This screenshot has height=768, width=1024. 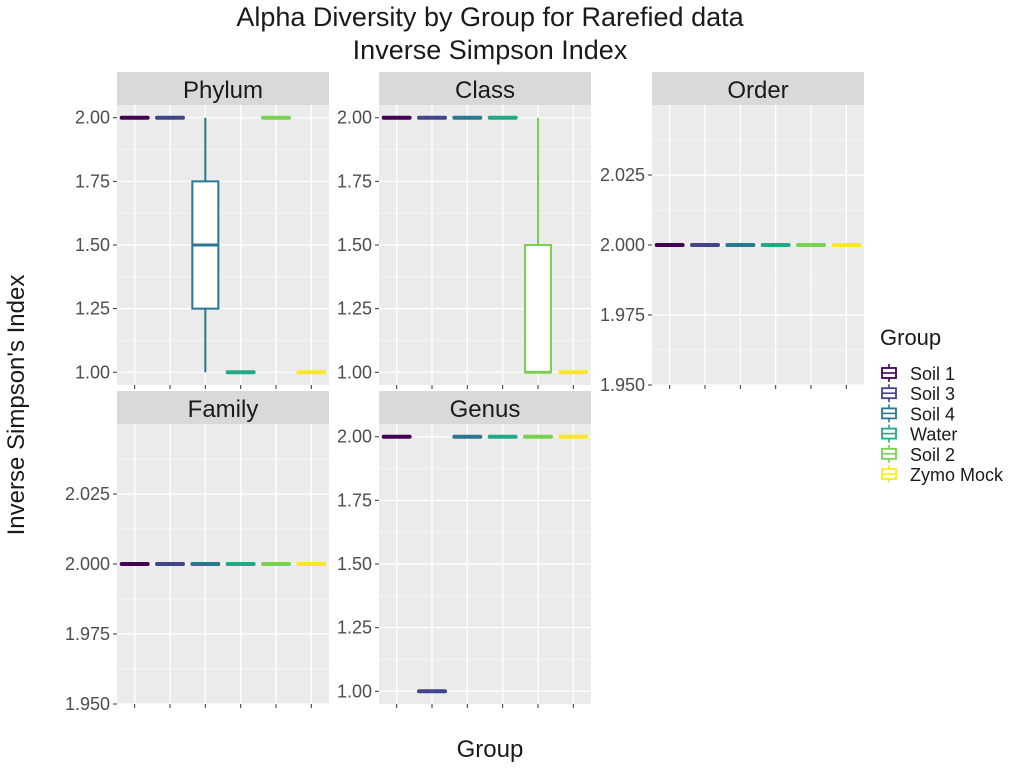 I want to click on legend-label: Water, so click(x=933, y=435).